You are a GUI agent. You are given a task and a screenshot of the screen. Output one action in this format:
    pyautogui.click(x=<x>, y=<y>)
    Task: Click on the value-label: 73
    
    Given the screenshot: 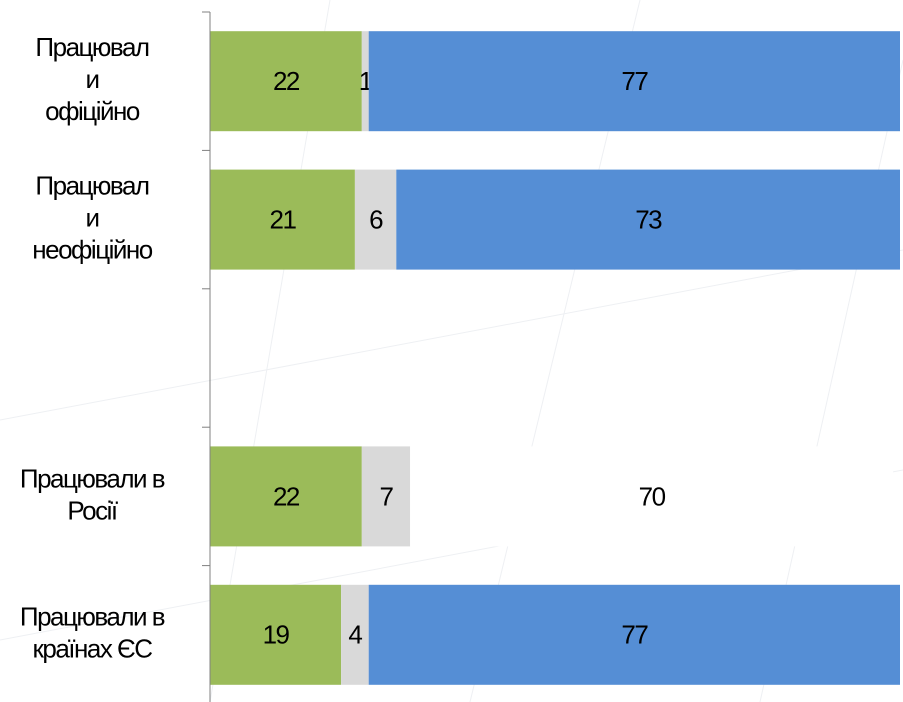 What is the action you would take?
    pyautogui.click(x=648, y=219)
    